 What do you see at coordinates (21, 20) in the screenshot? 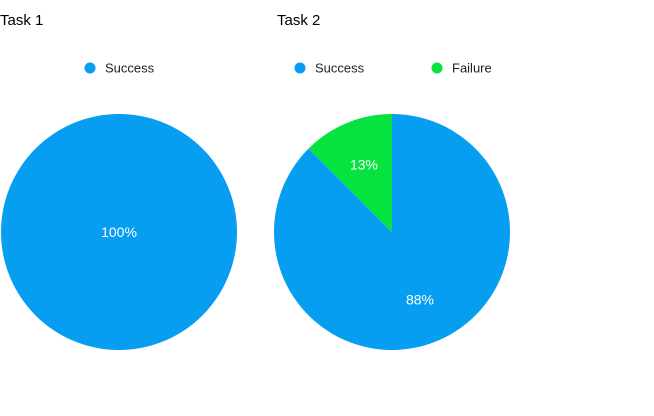
I see `chart-title: Task 1` at bounding box center [21, 20].